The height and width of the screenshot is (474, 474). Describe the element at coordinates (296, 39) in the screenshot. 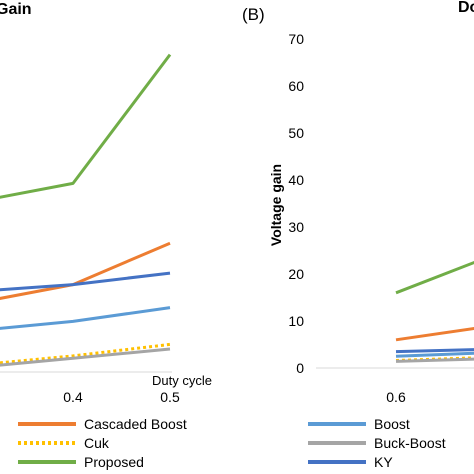

I see `panel-b-ytick: 70` at that location.